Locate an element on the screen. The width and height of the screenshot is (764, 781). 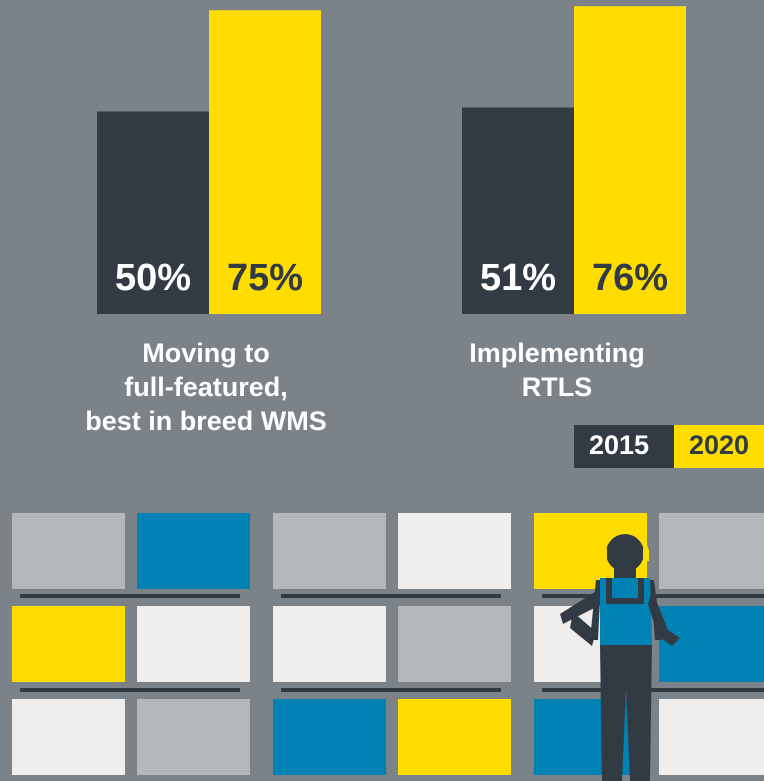
legend-label: 2020 is located at coordinates (719, 445).